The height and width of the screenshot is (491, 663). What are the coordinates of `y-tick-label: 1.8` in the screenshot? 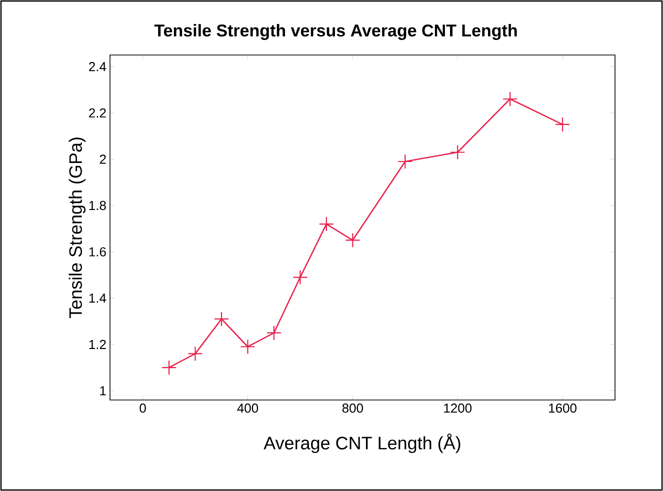 It's located at (97, 205).